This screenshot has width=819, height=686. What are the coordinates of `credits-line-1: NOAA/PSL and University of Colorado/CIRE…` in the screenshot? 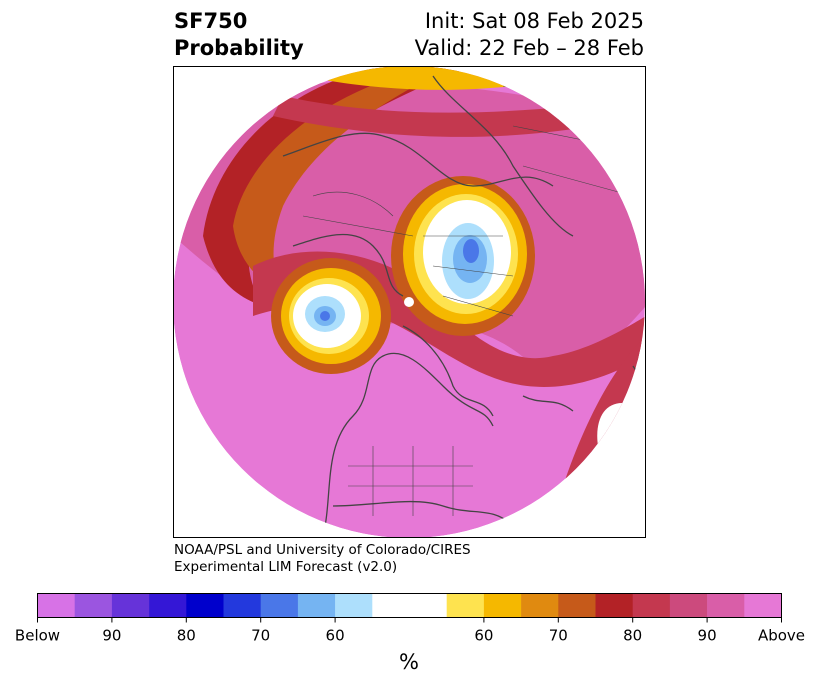 It's located at (322, 550).